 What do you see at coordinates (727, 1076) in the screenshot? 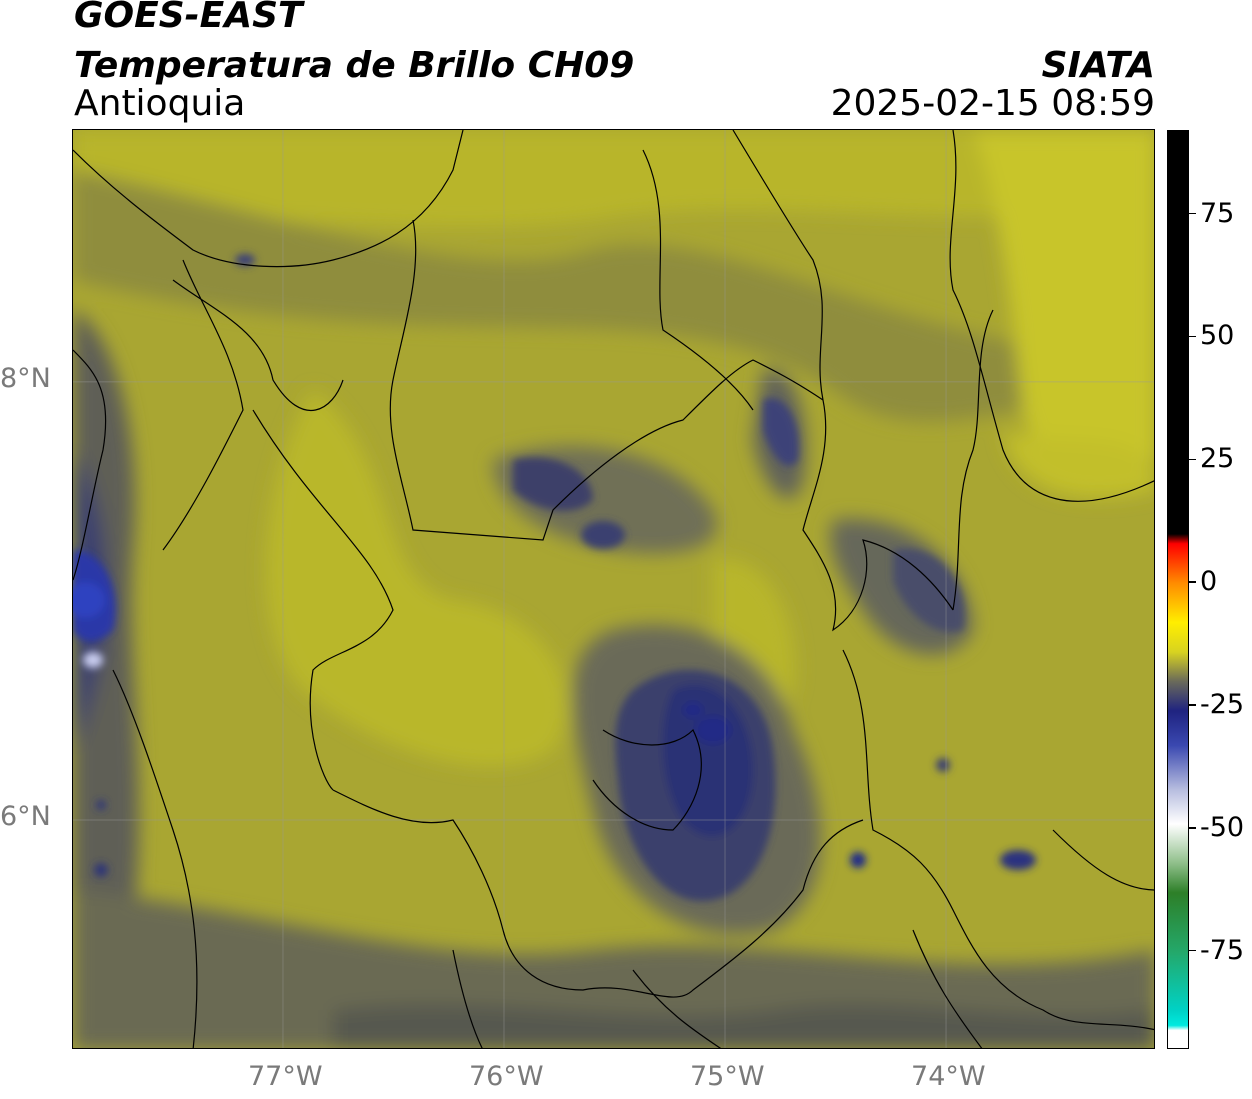
I see `lon-tick-label: 75°W` at bounding box center [727, 1076].